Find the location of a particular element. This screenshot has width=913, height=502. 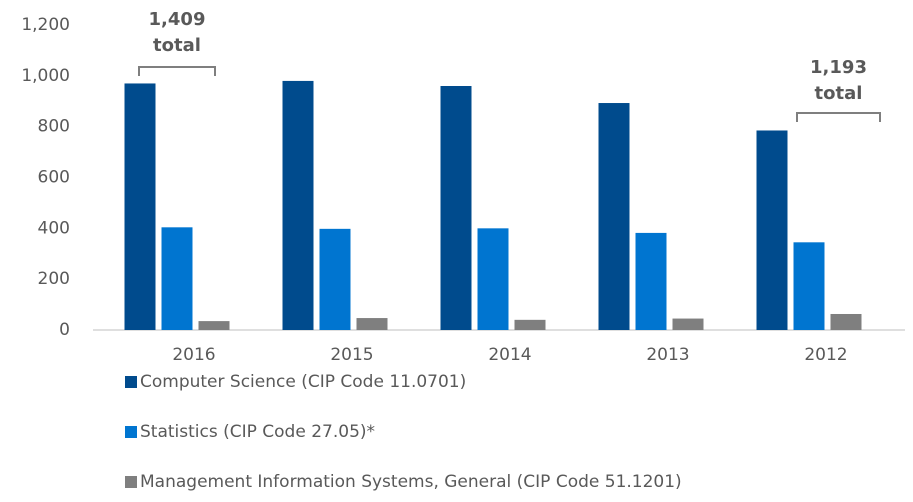

y-tick-label: 200 is located at coordinates (54, 279).